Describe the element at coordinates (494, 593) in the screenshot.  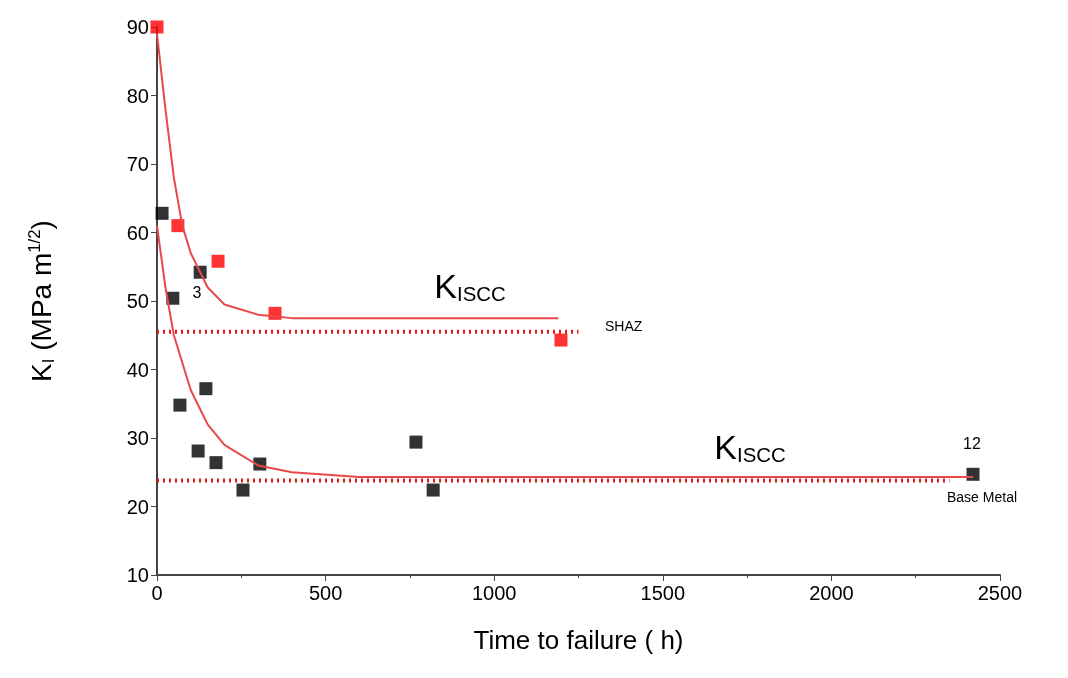
I see `x-tick-label: 1000` at that location.